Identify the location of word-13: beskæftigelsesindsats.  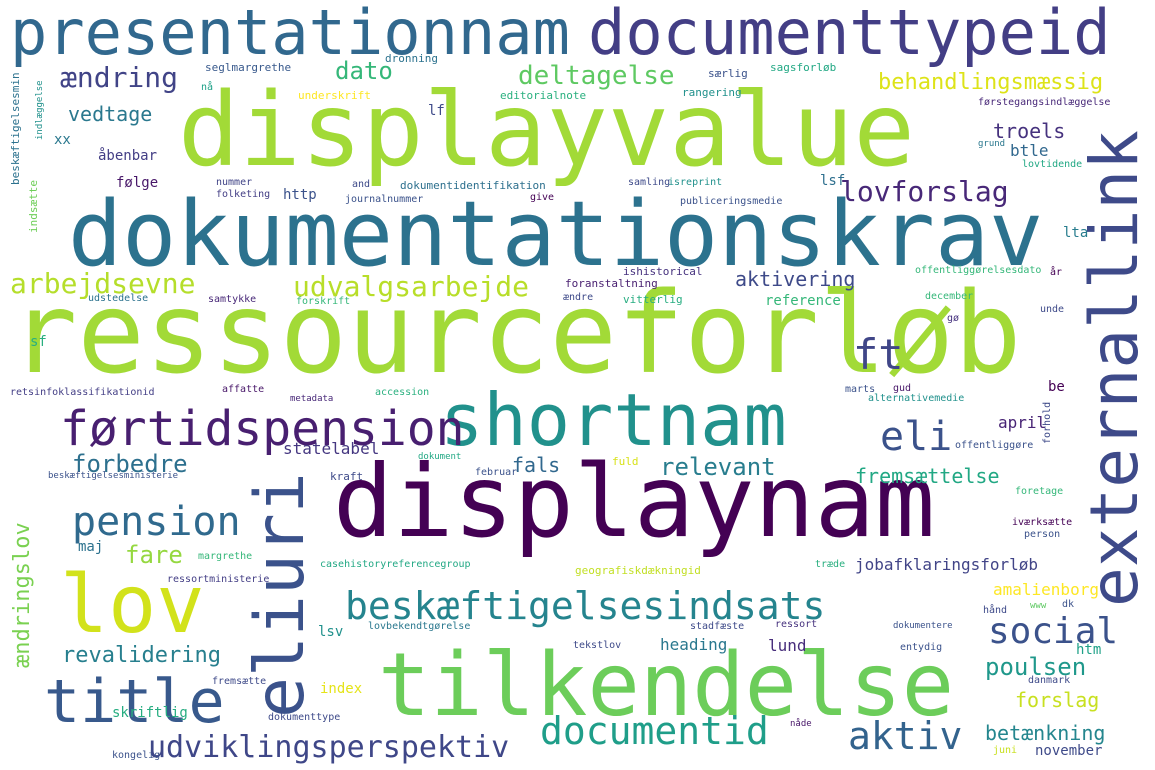
(585, 606).